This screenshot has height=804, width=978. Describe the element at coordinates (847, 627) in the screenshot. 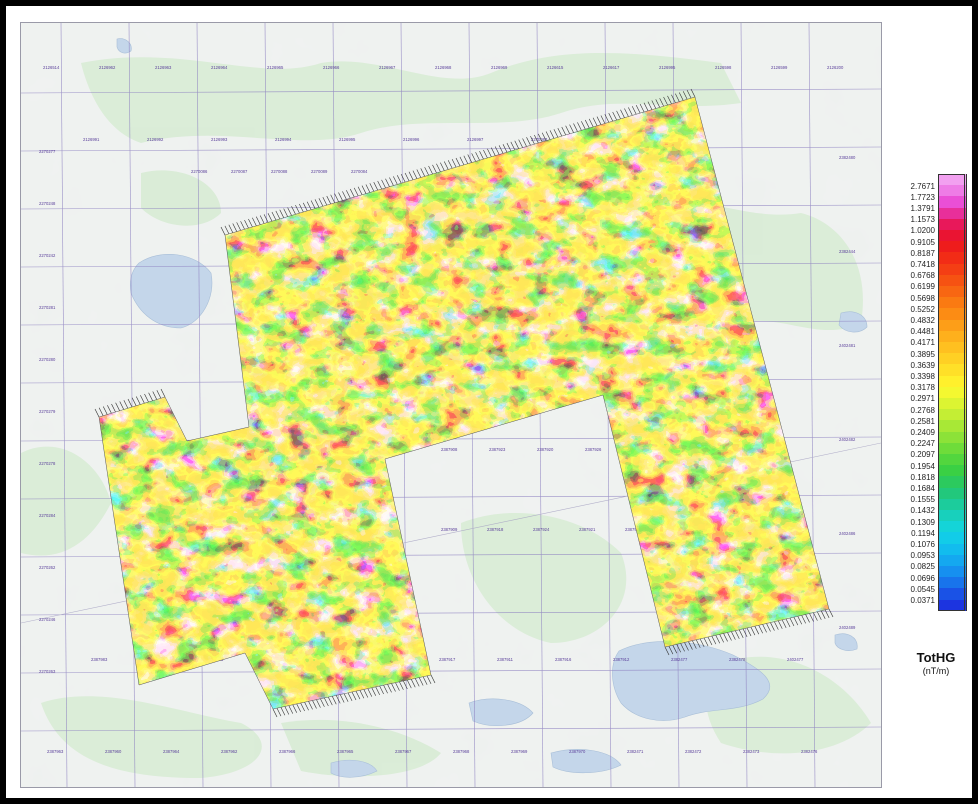

I see `claim-label: 2402489` at that location.